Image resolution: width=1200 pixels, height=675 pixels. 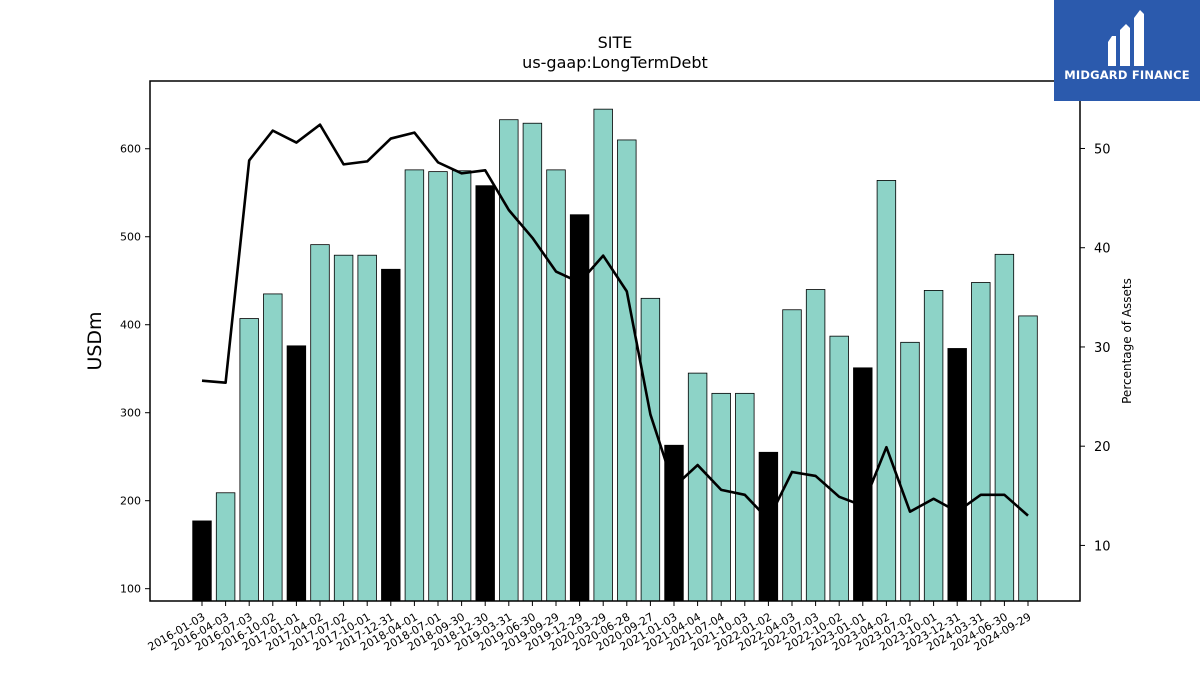 What do you see at coordinates (130, 589) in the screenshot?
I see `y-tick-label: 100` at bounding box center [130, 589].